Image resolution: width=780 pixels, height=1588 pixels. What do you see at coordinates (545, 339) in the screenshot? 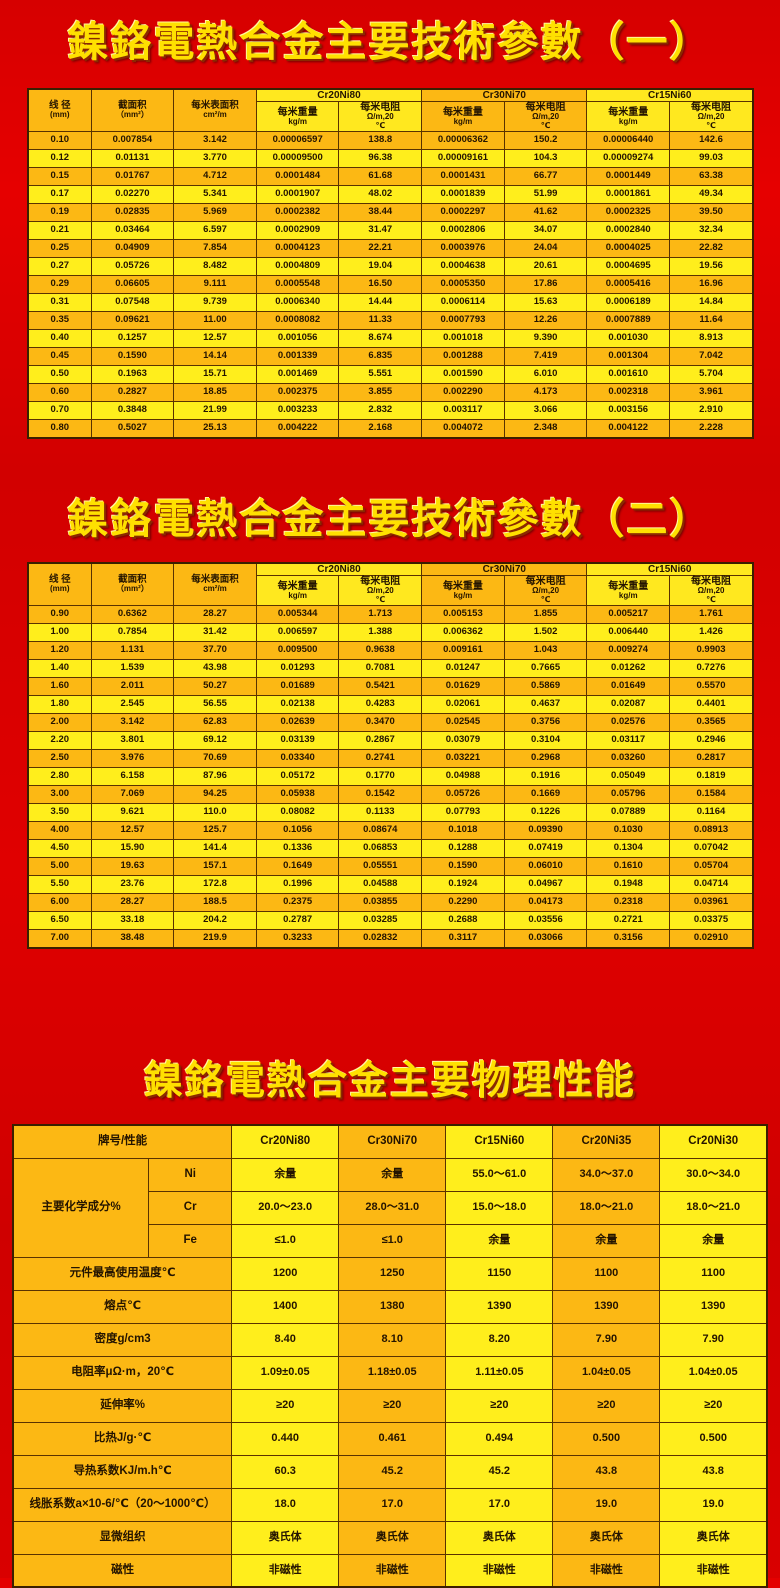
I see `table-cell: 9.390` at bounding box center [545, 339].